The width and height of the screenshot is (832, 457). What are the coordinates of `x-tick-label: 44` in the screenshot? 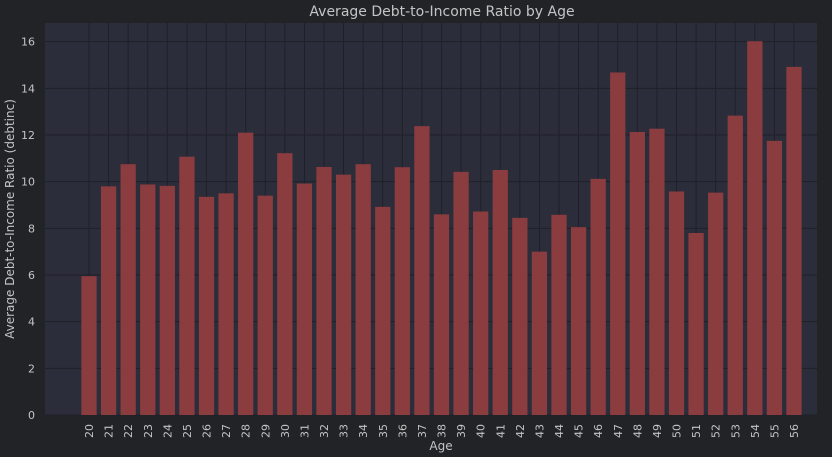 It's located at (559, 431).